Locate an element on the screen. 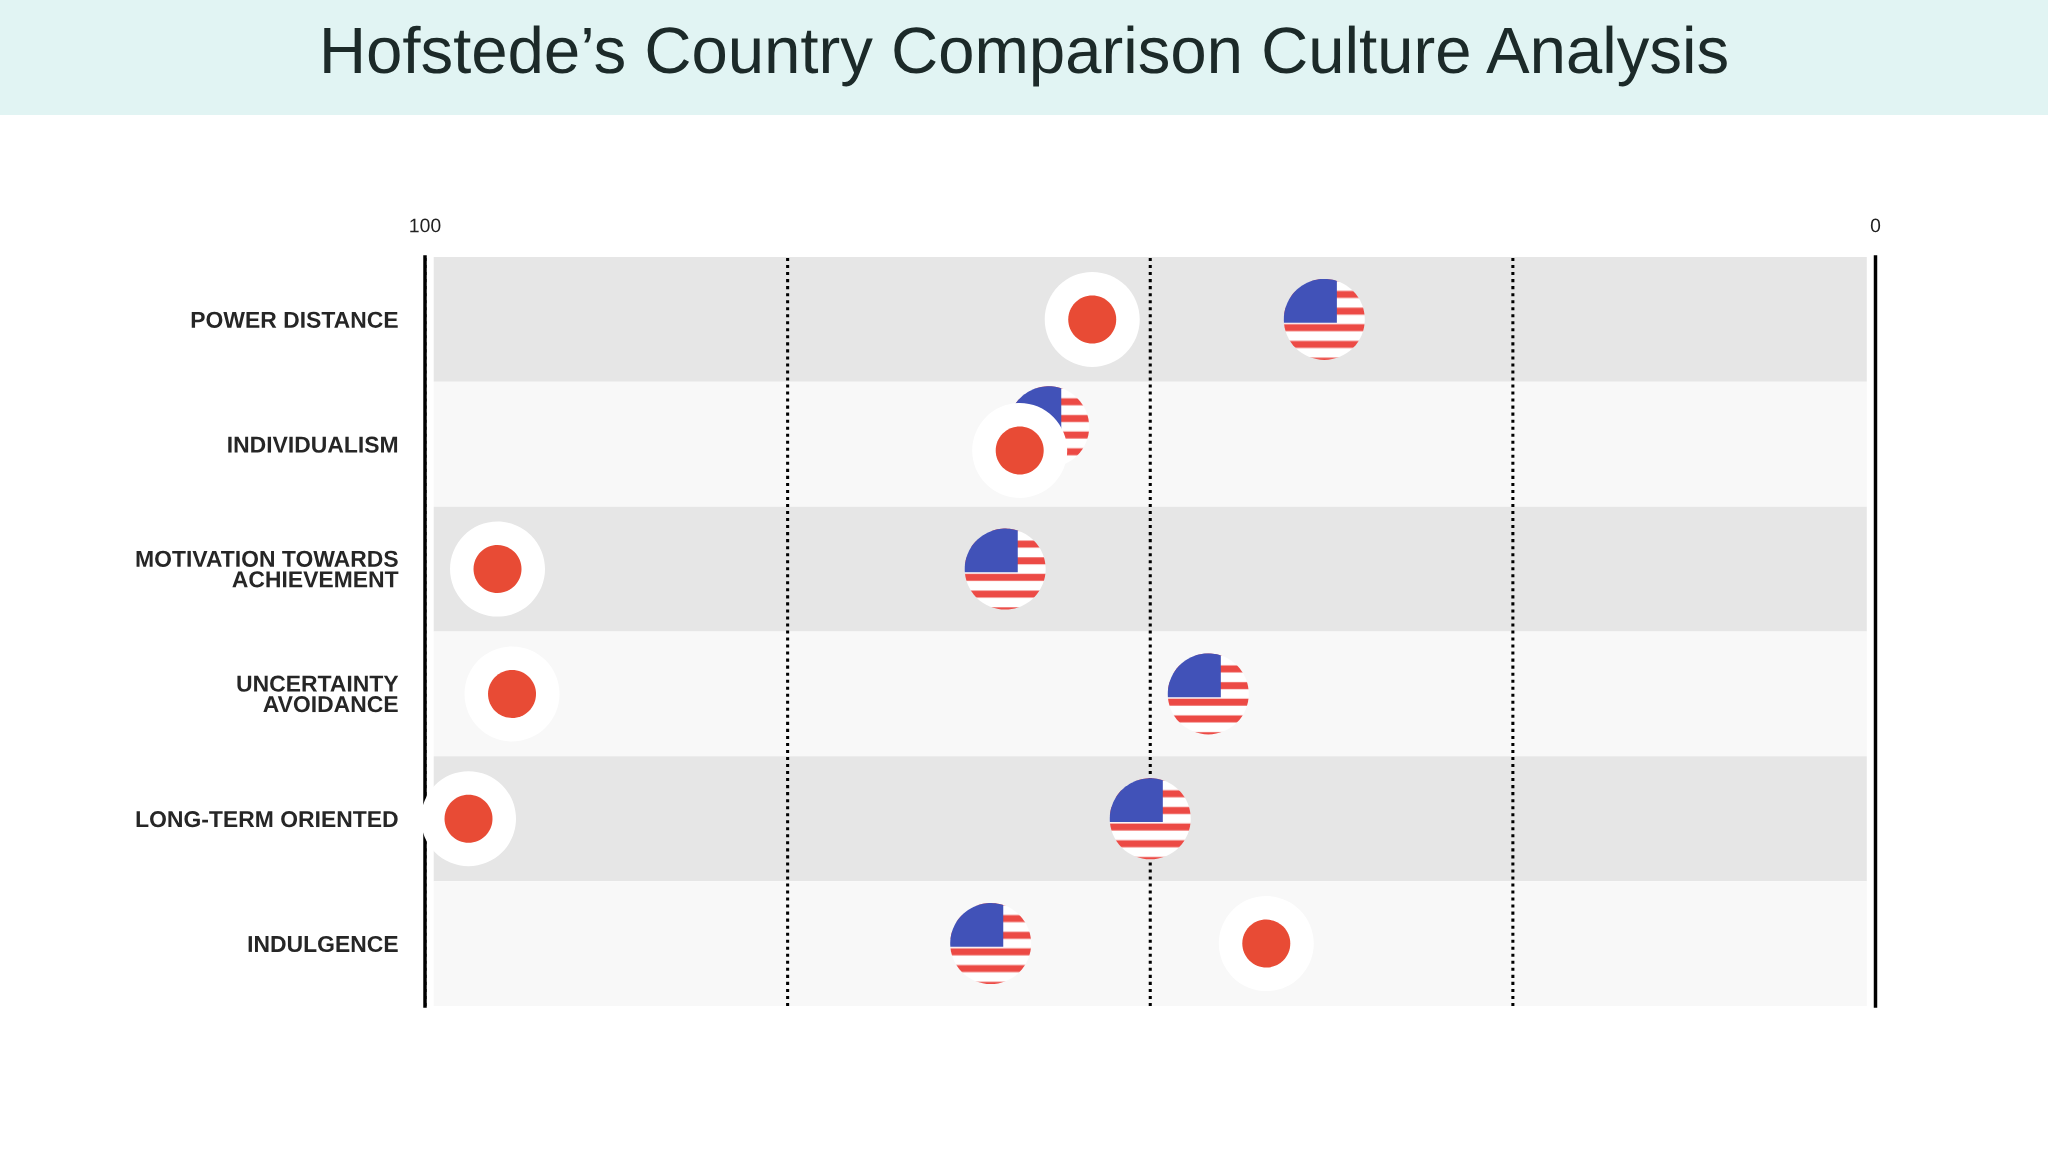 The height and width of the screenshot is (1152, 2048). y-tick-label: UNCERTAINTY AVOIDANCE is located at coordinates (318, 694).